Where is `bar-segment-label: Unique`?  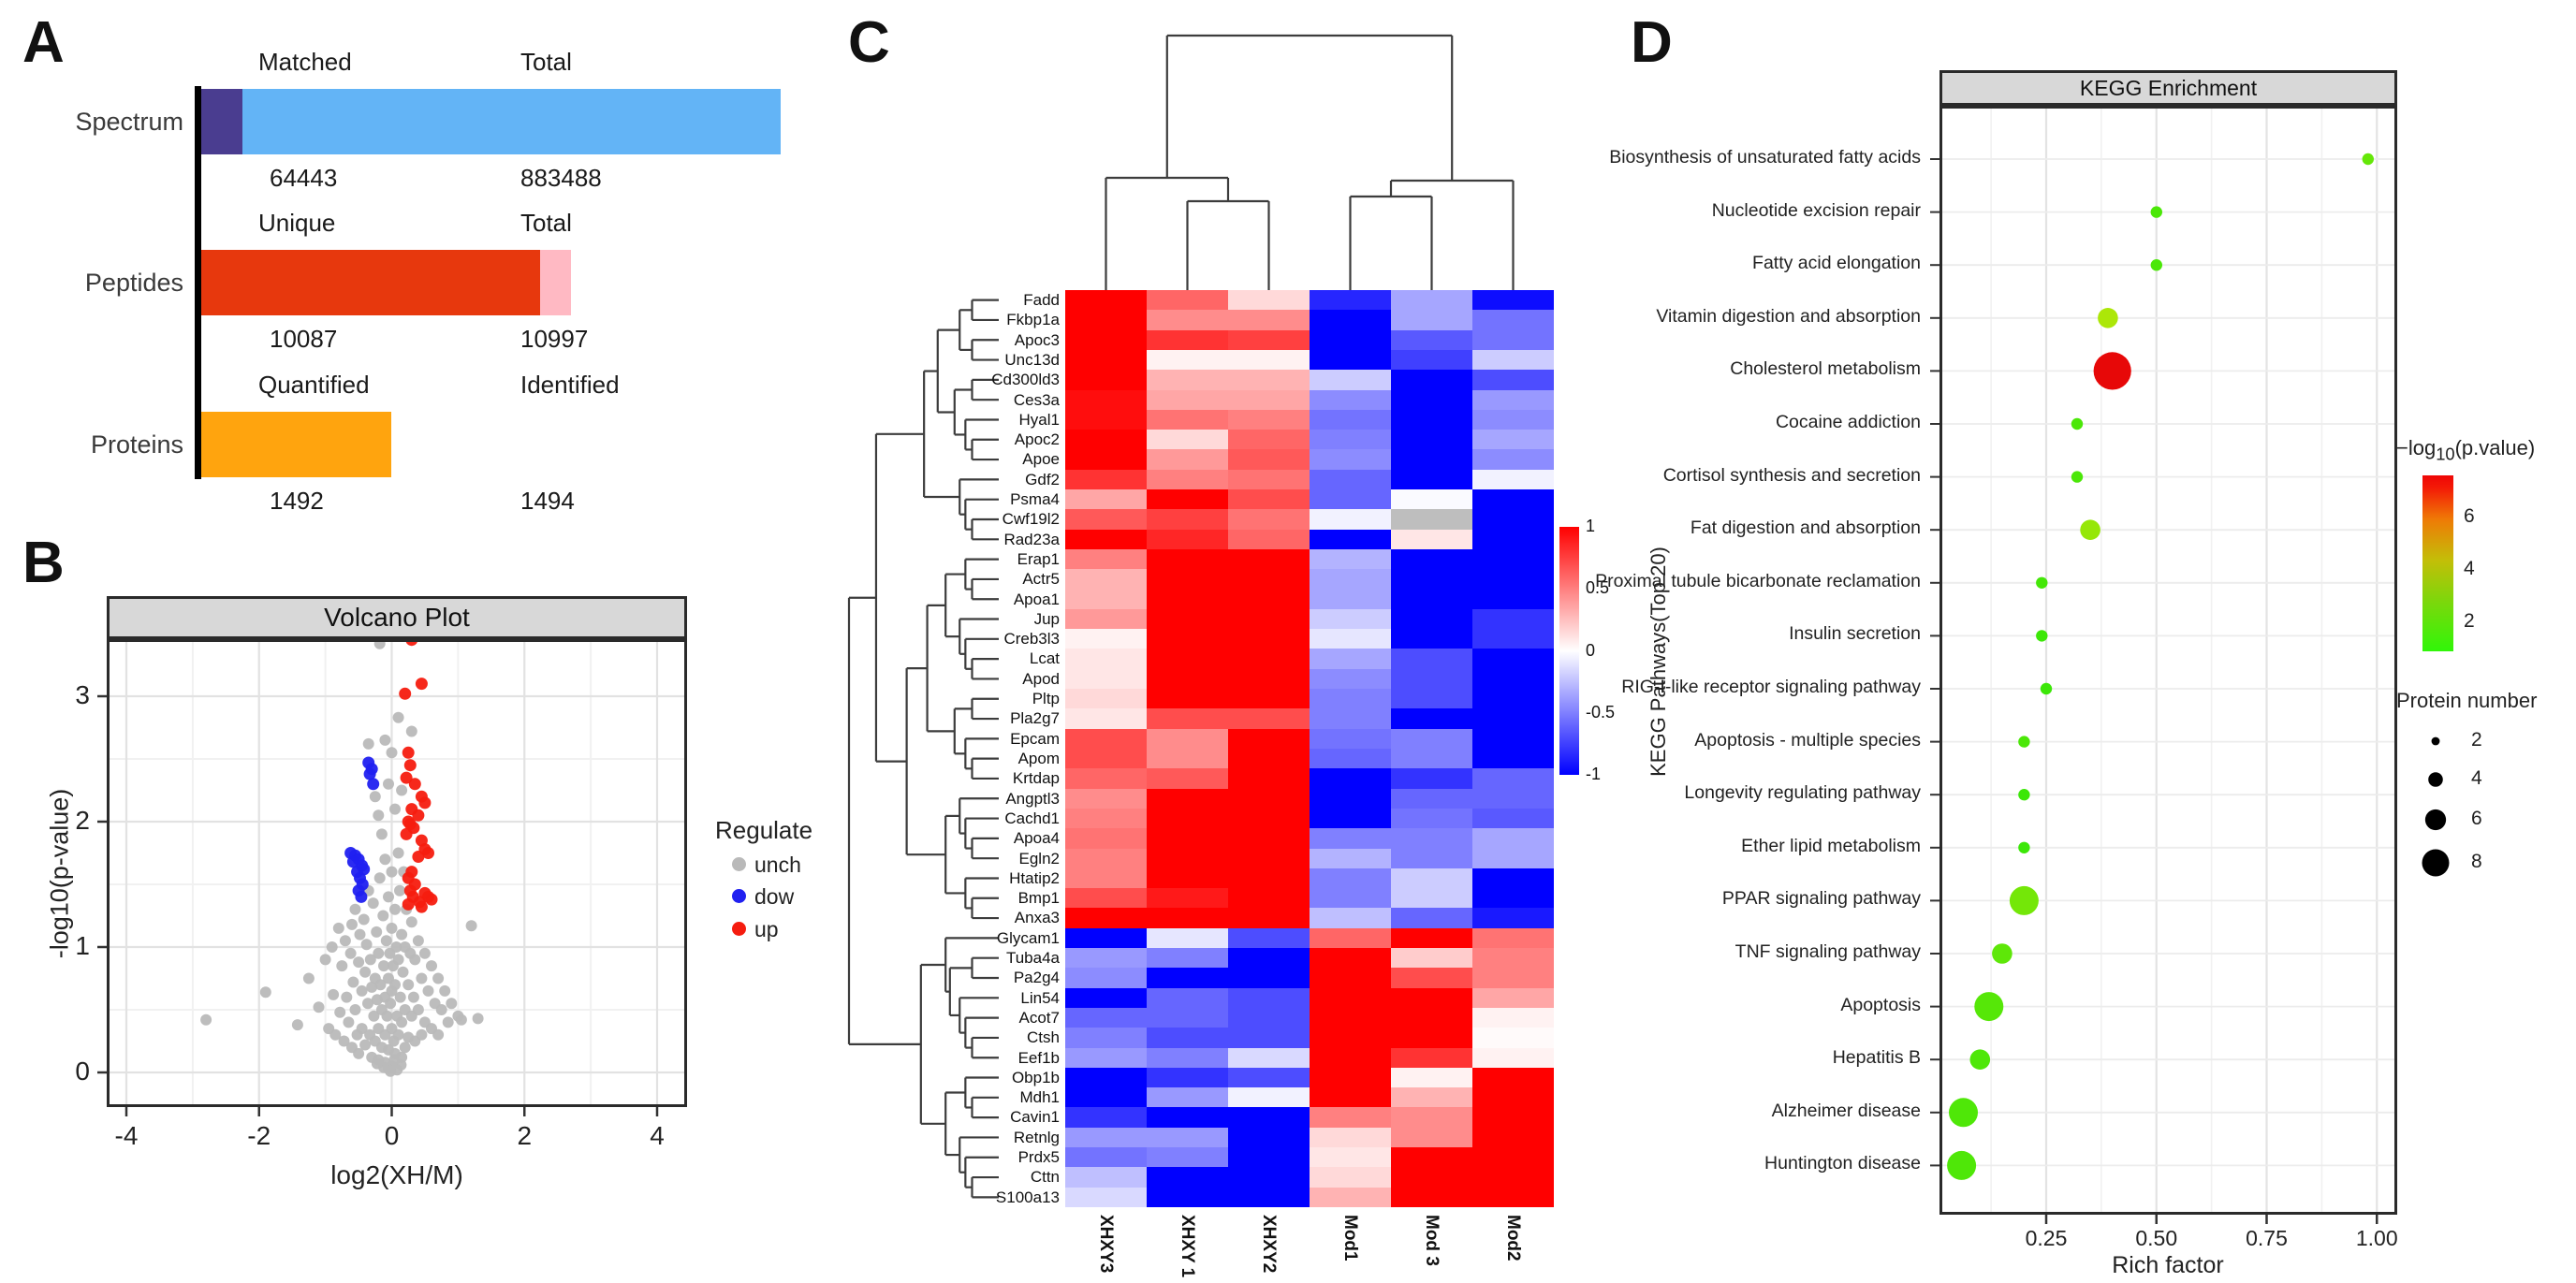
bar-segment-label: Unique is located at coordinates (297, 223).